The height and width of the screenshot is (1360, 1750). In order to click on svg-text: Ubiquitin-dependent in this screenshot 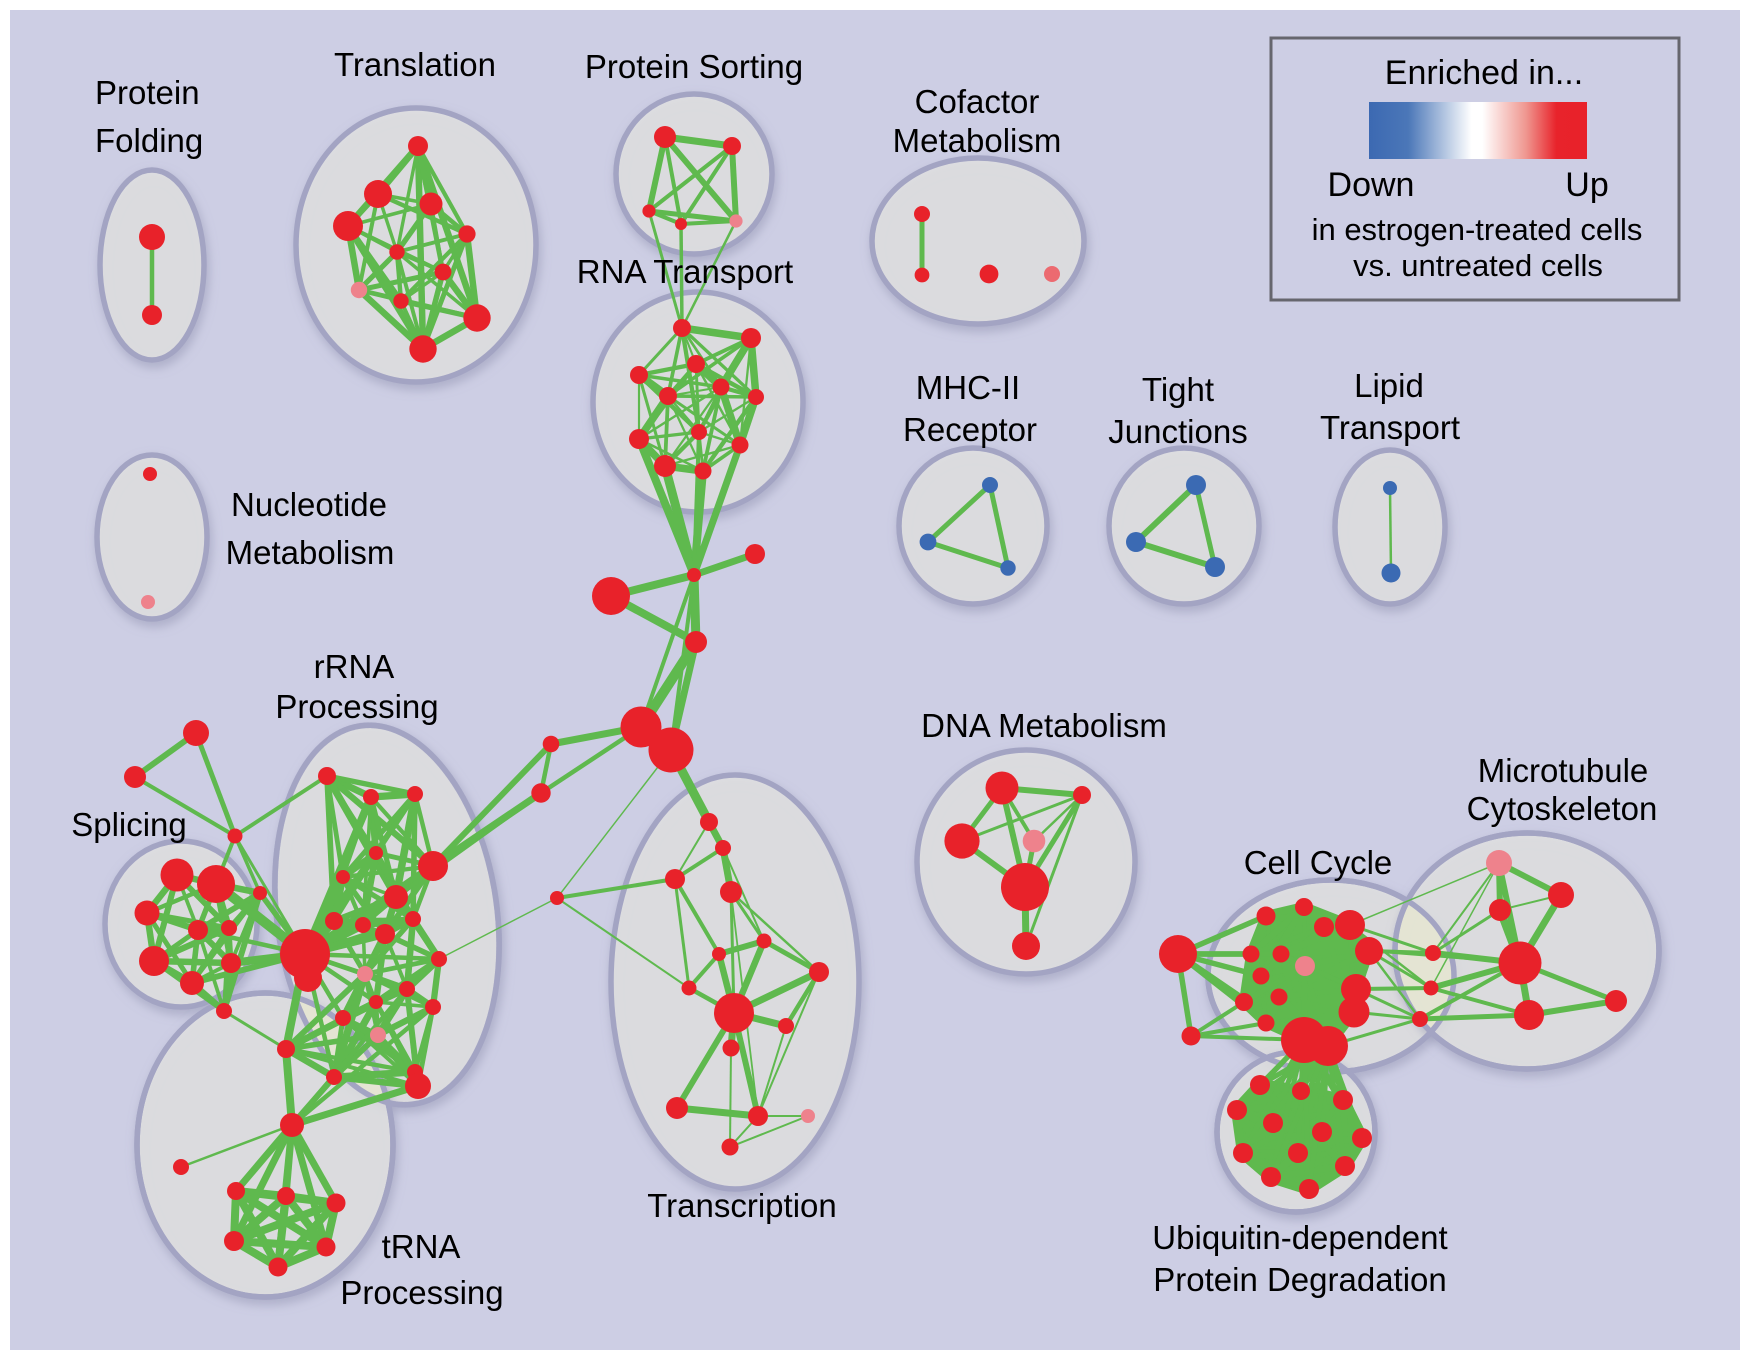, I will do `click(1299, 1237)`.